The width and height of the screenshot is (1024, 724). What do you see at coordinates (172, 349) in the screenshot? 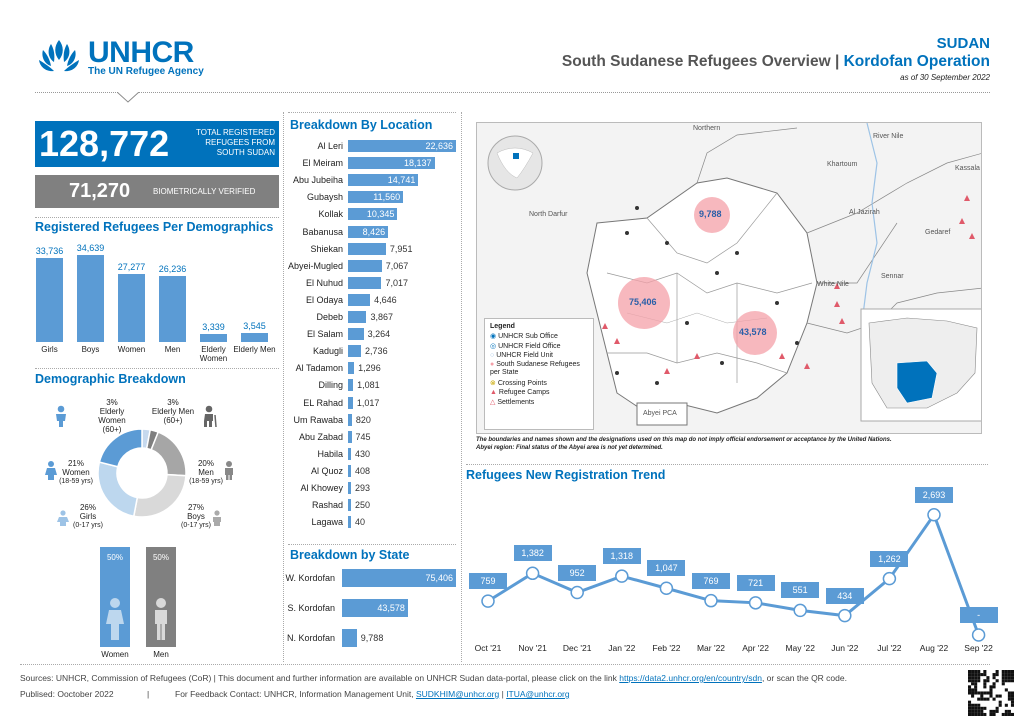
I see `demo-bar-category: Men` at bounding box center [172, 349].